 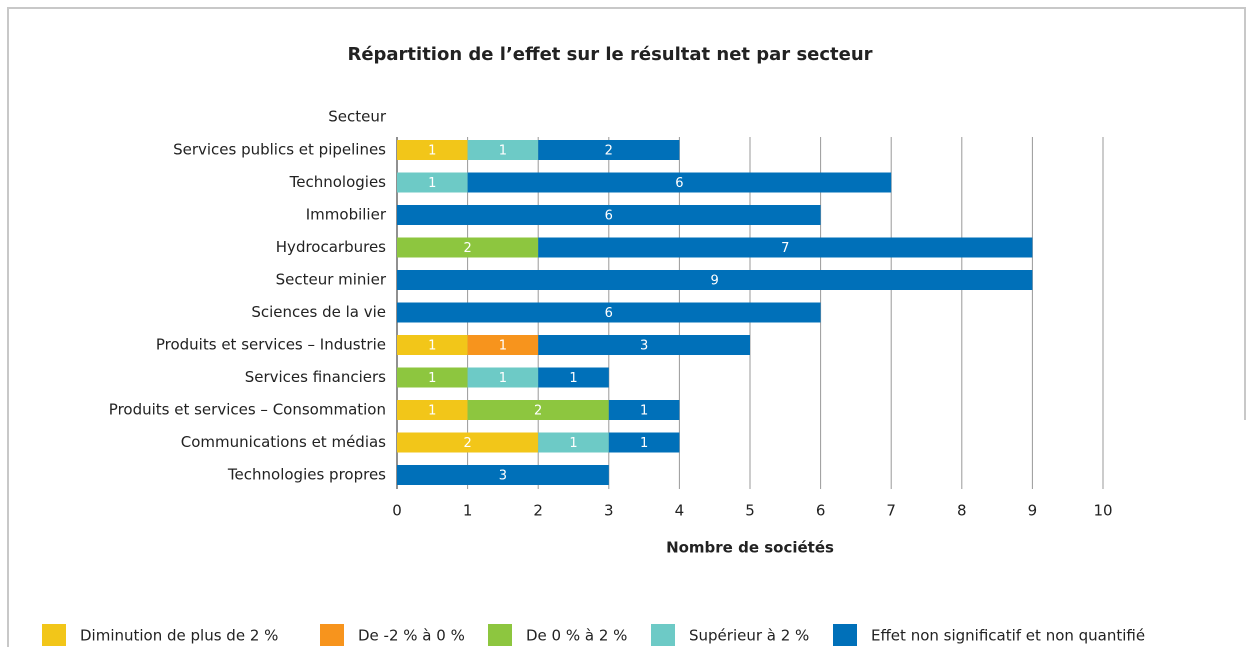 I want to click on data-label: 9, so click(x=715, y=281).